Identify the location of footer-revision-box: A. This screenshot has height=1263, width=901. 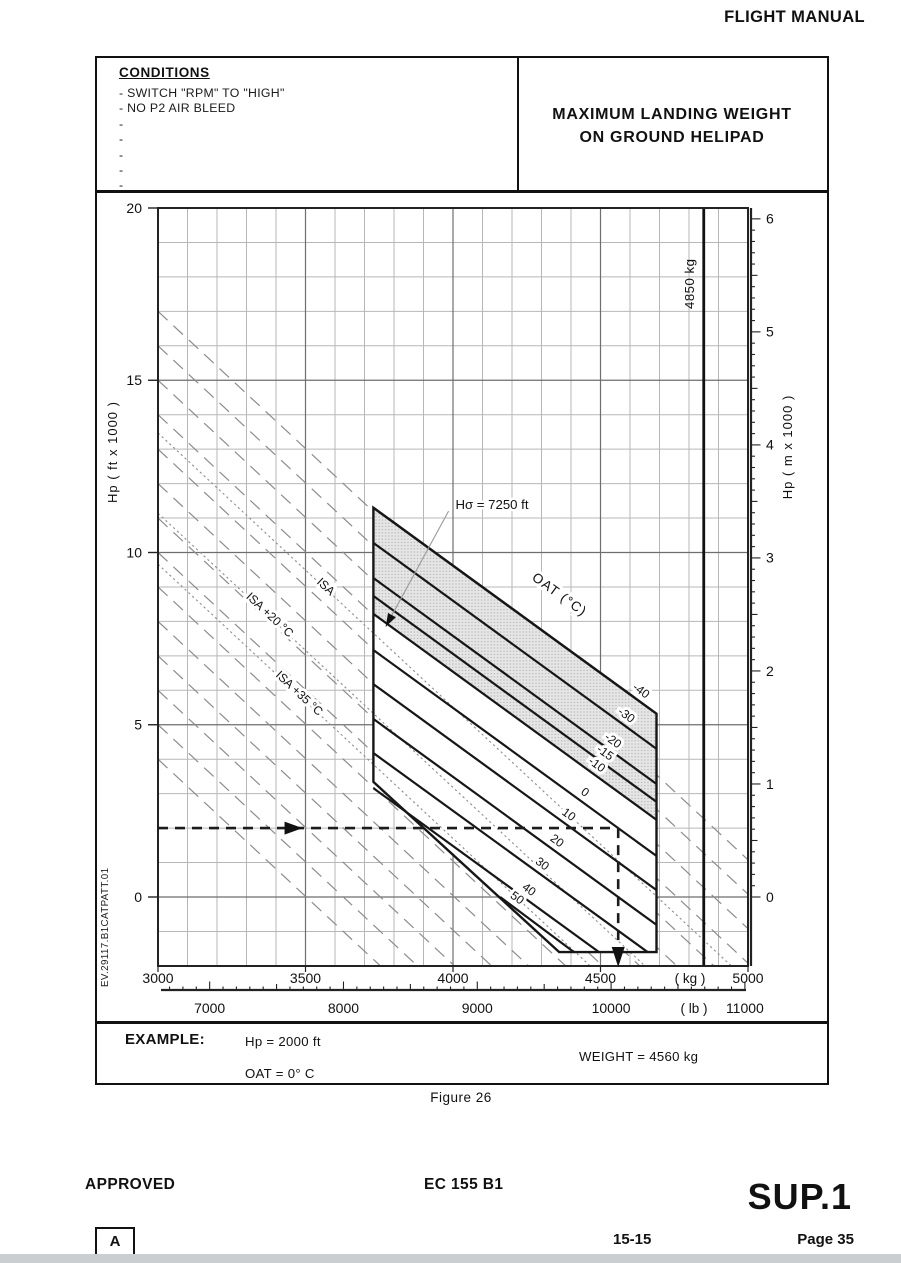
(115, 1242).